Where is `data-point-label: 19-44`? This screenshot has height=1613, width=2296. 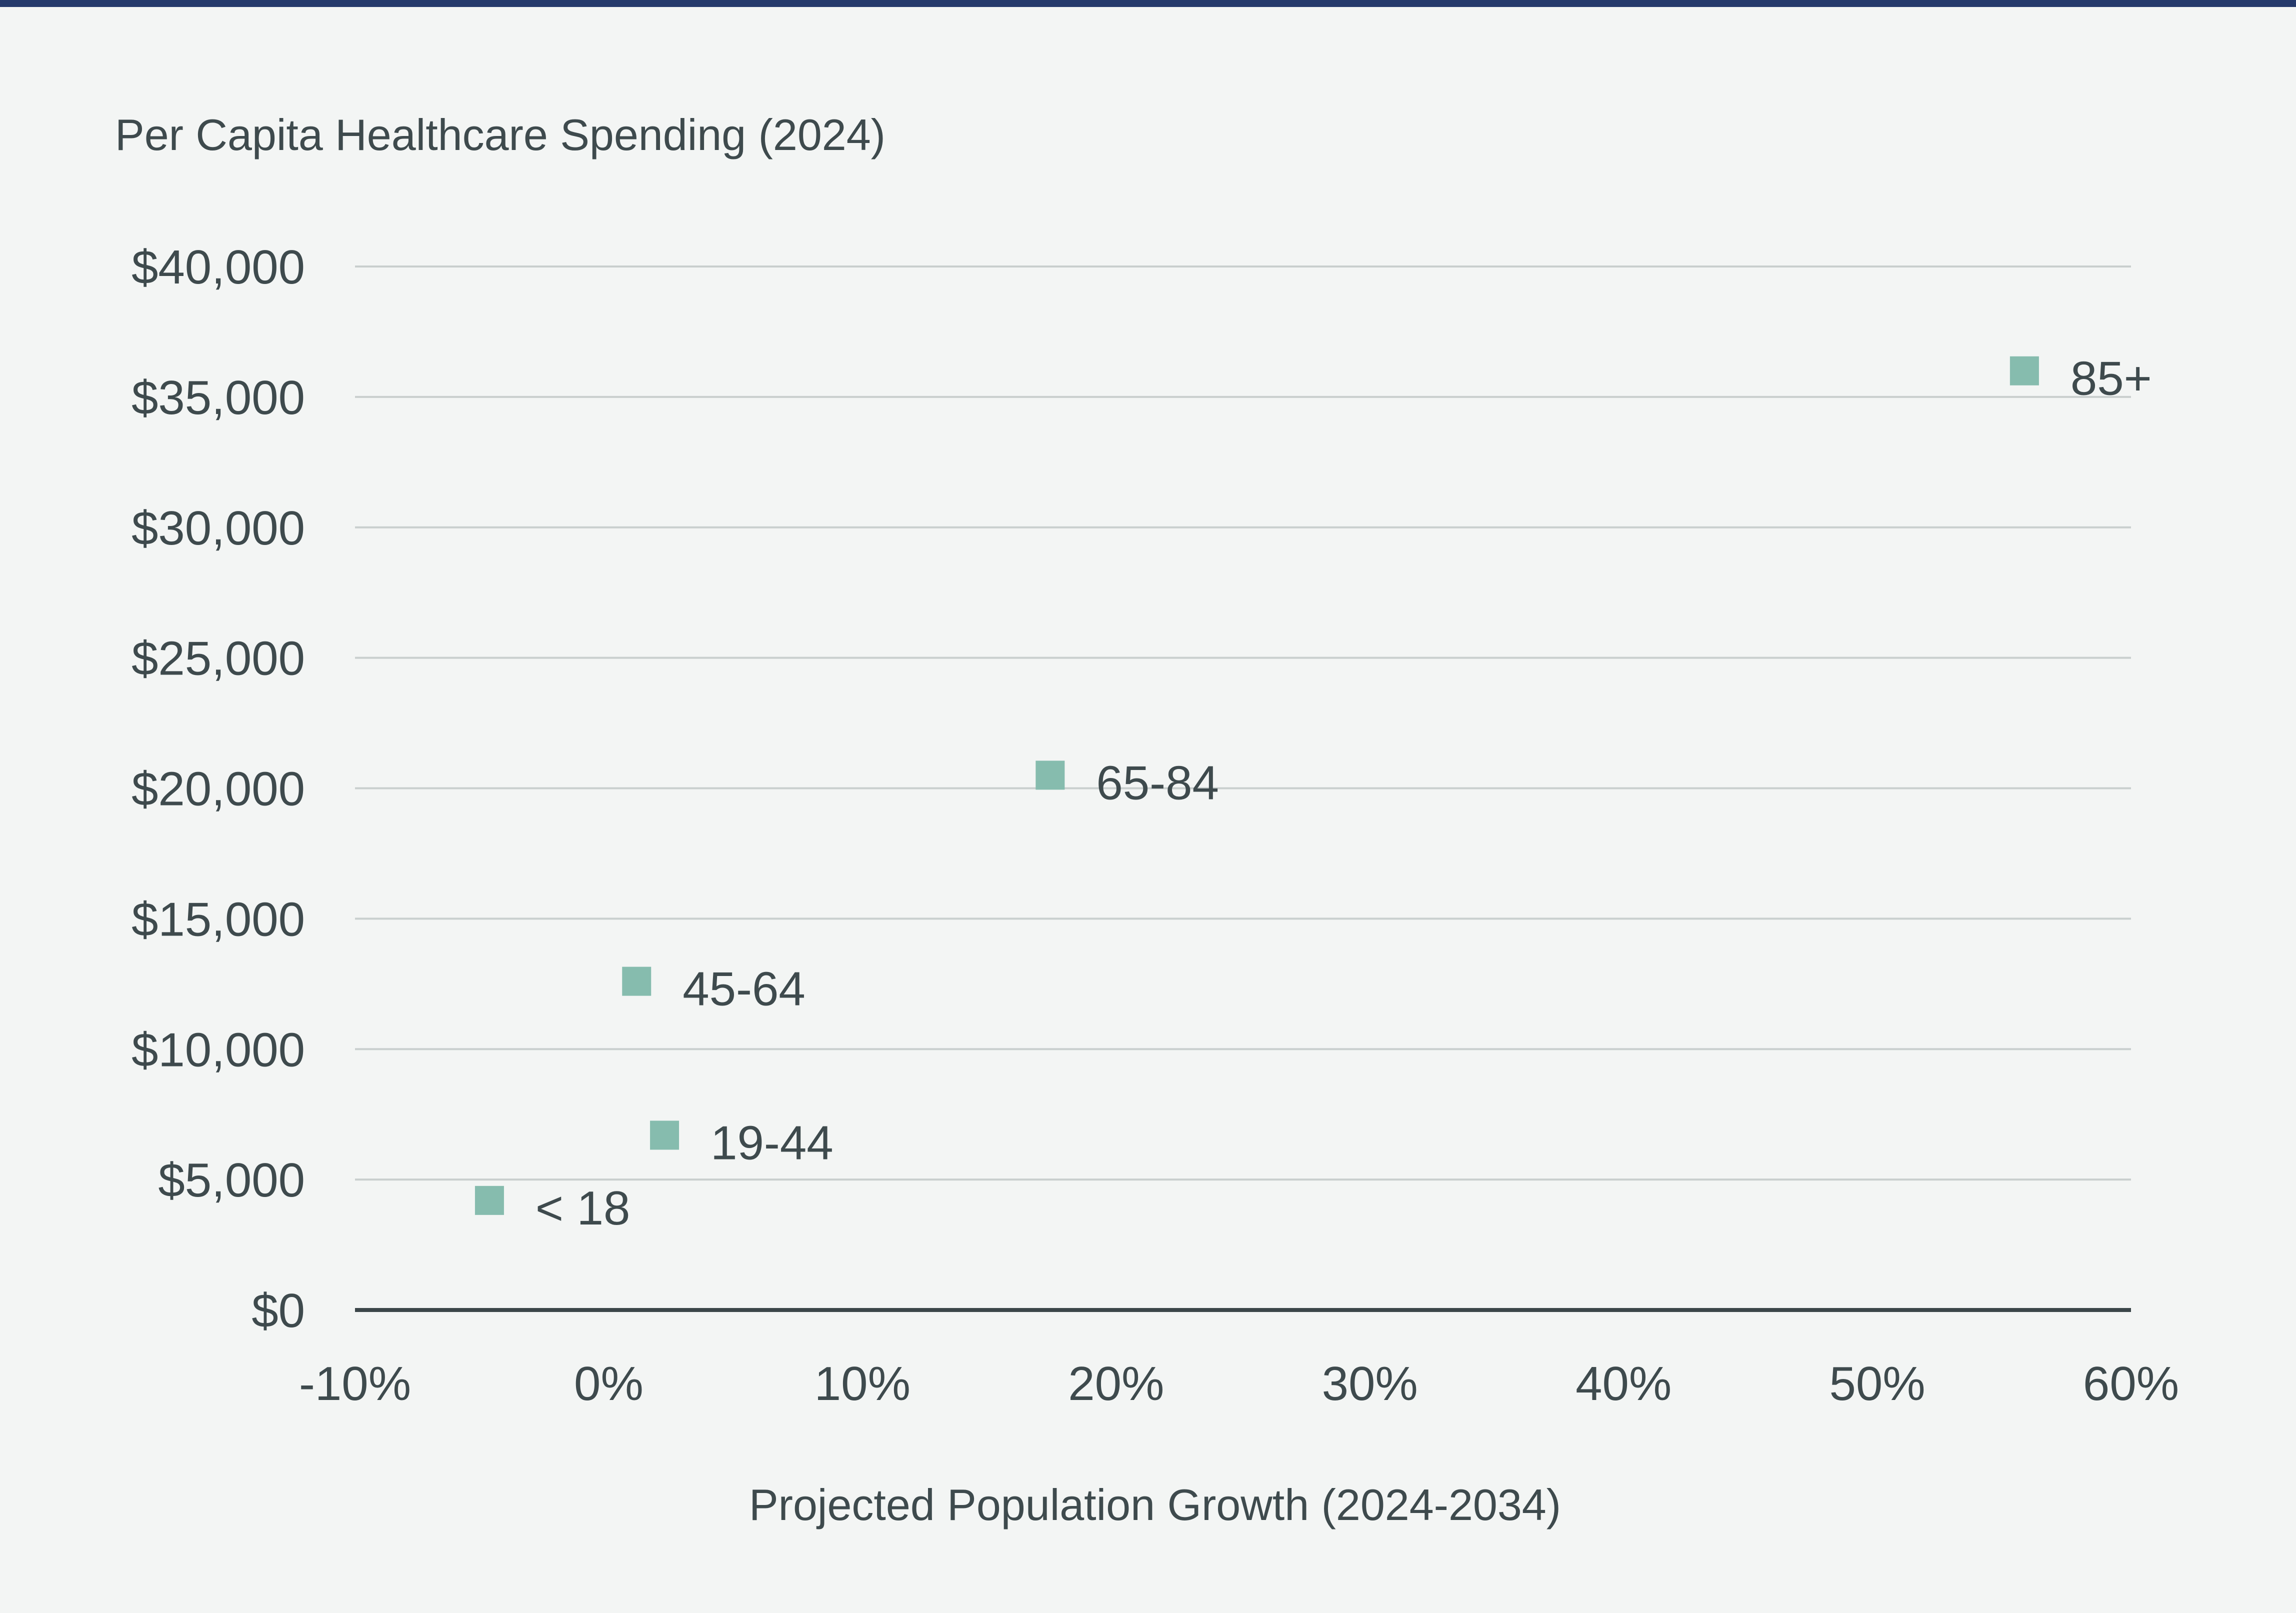 data-point-label: 19-44 is located at coordinates (772, 1143).